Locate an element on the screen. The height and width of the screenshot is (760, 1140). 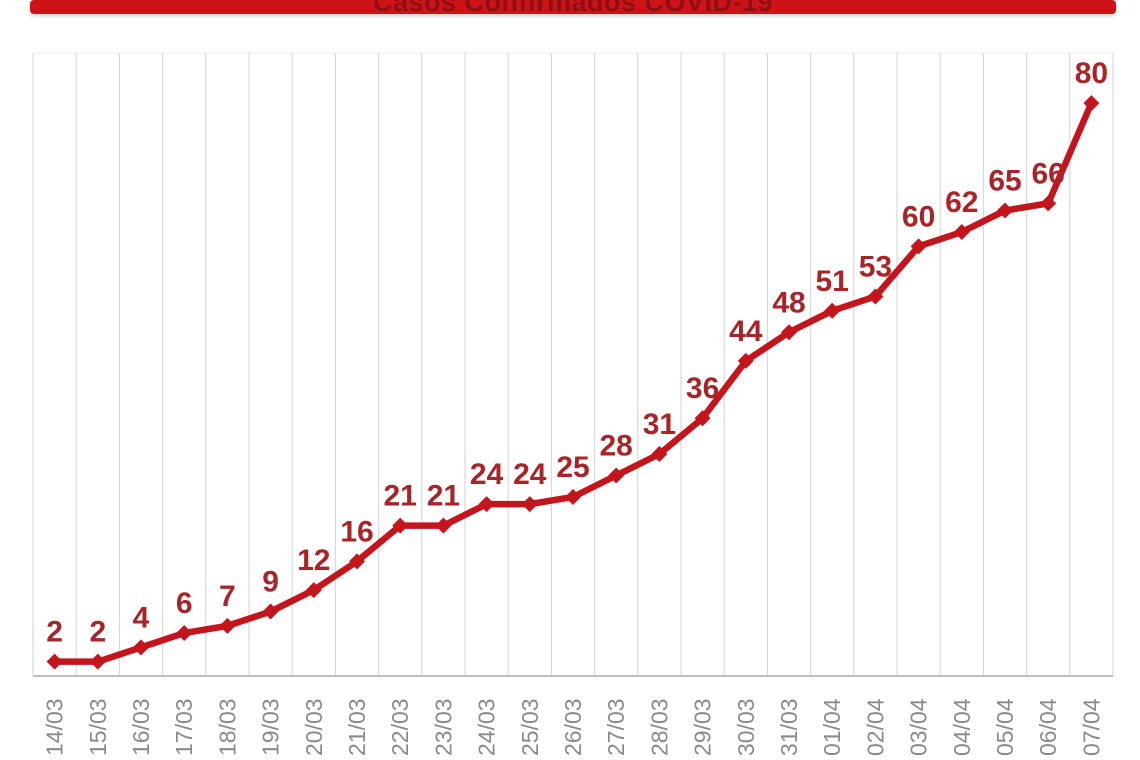
x-axis-label: 17/03 is located at coordinates (184, 727).